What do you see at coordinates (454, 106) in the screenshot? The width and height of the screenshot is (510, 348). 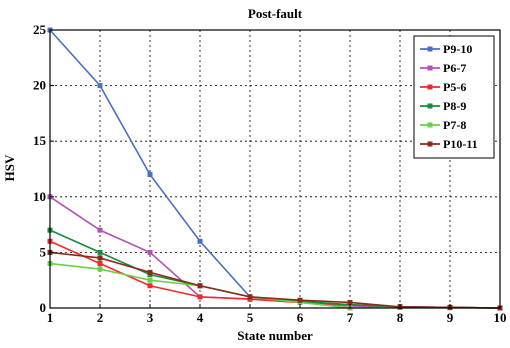 I see `legend-label: P8-9` at bounding box center [454, 106].